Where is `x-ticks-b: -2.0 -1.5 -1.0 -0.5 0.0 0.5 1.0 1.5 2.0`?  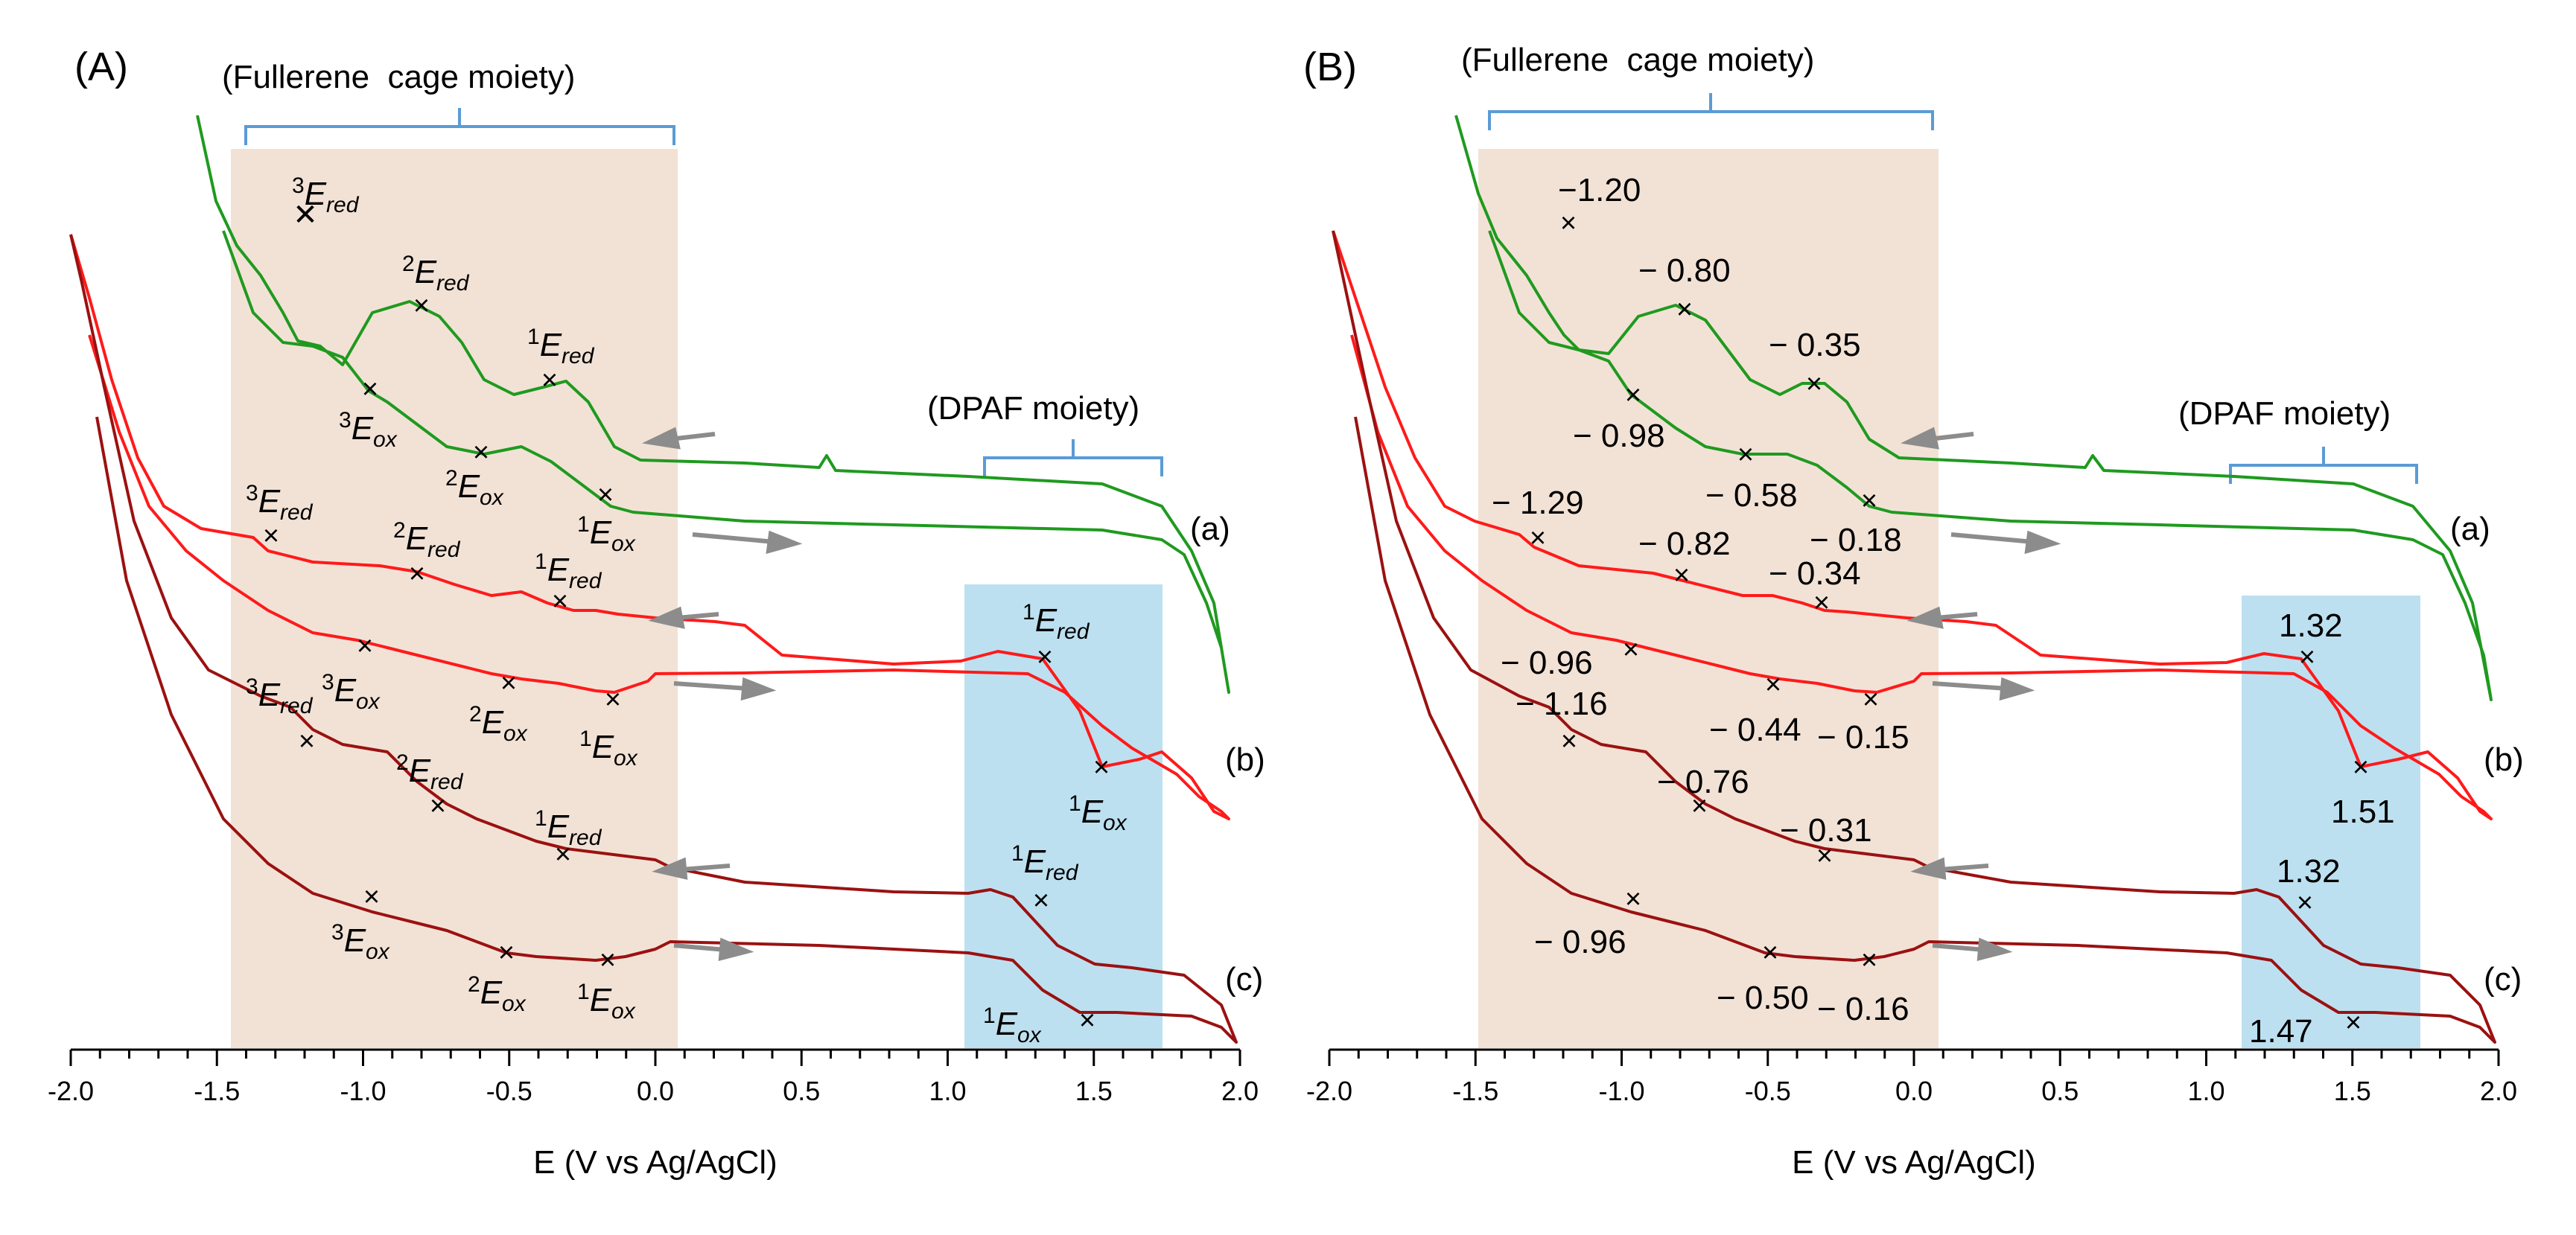 x-ticks-b: -2.0 -1.5 -1.0 -0.5 0.0 0.5 1.0 1.5 2.0 is located at coordinates (1911, 1078).